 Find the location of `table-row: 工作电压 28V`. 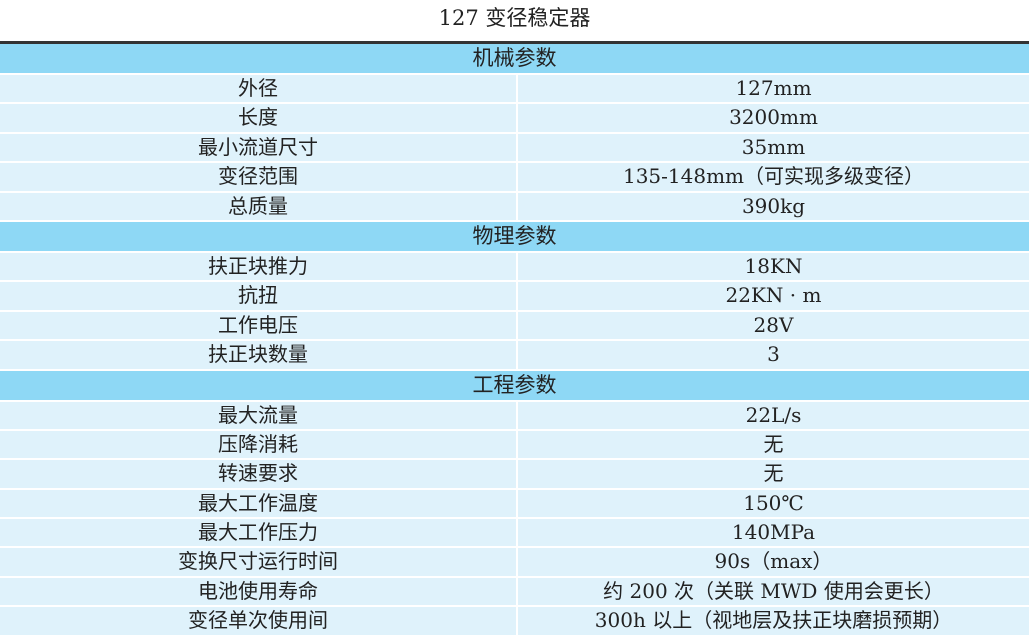

table-row: 工作电压 28V is located at coordinates (514, 326).